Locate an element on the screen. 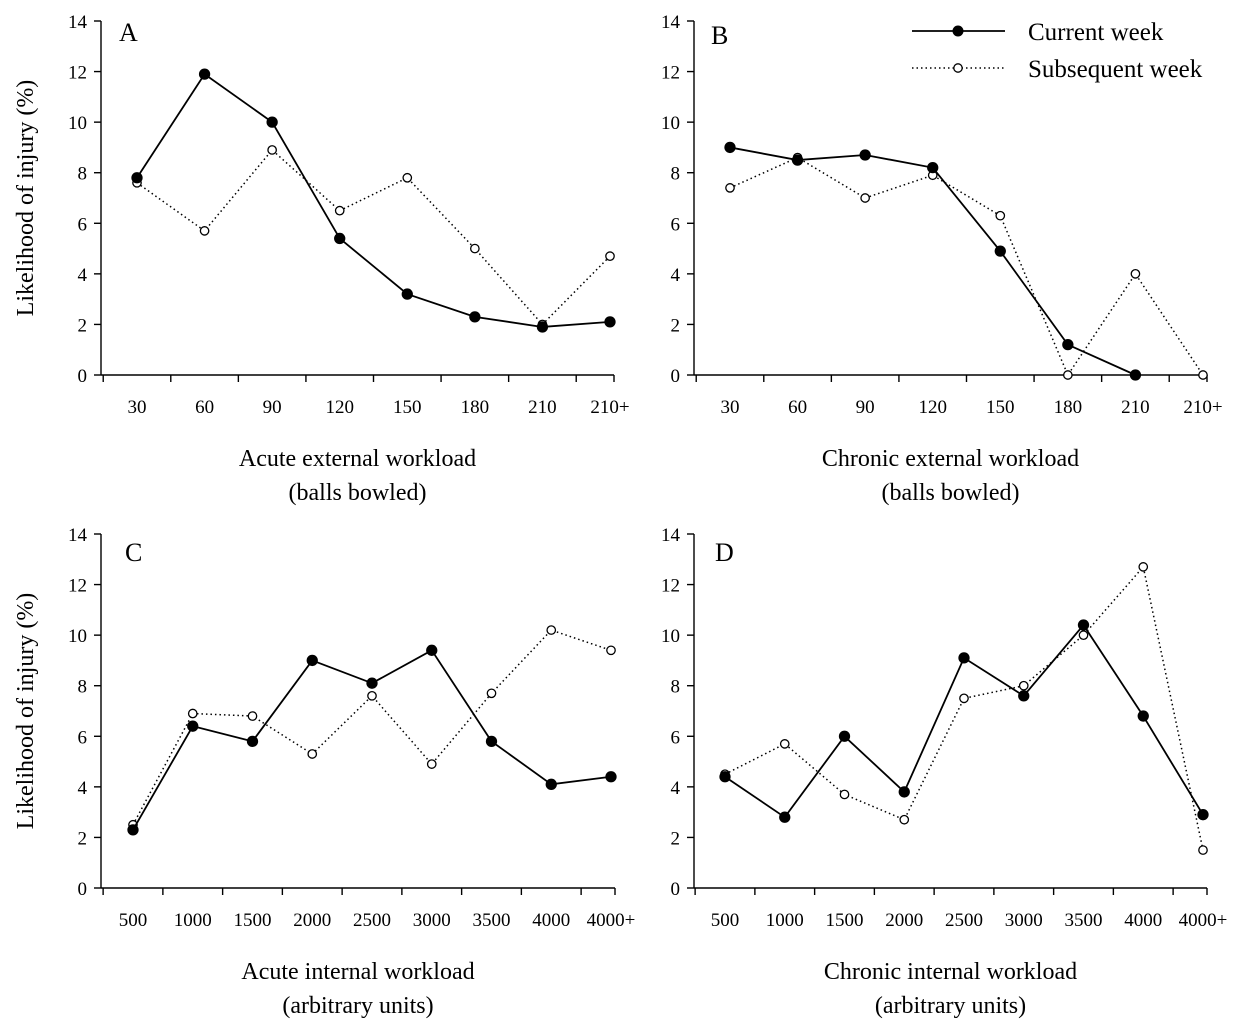 Image resolution: width=1237 pixels, height=1021 pixels. x-axis-title: Chronic internal workload is located at coordinates (950, 972).